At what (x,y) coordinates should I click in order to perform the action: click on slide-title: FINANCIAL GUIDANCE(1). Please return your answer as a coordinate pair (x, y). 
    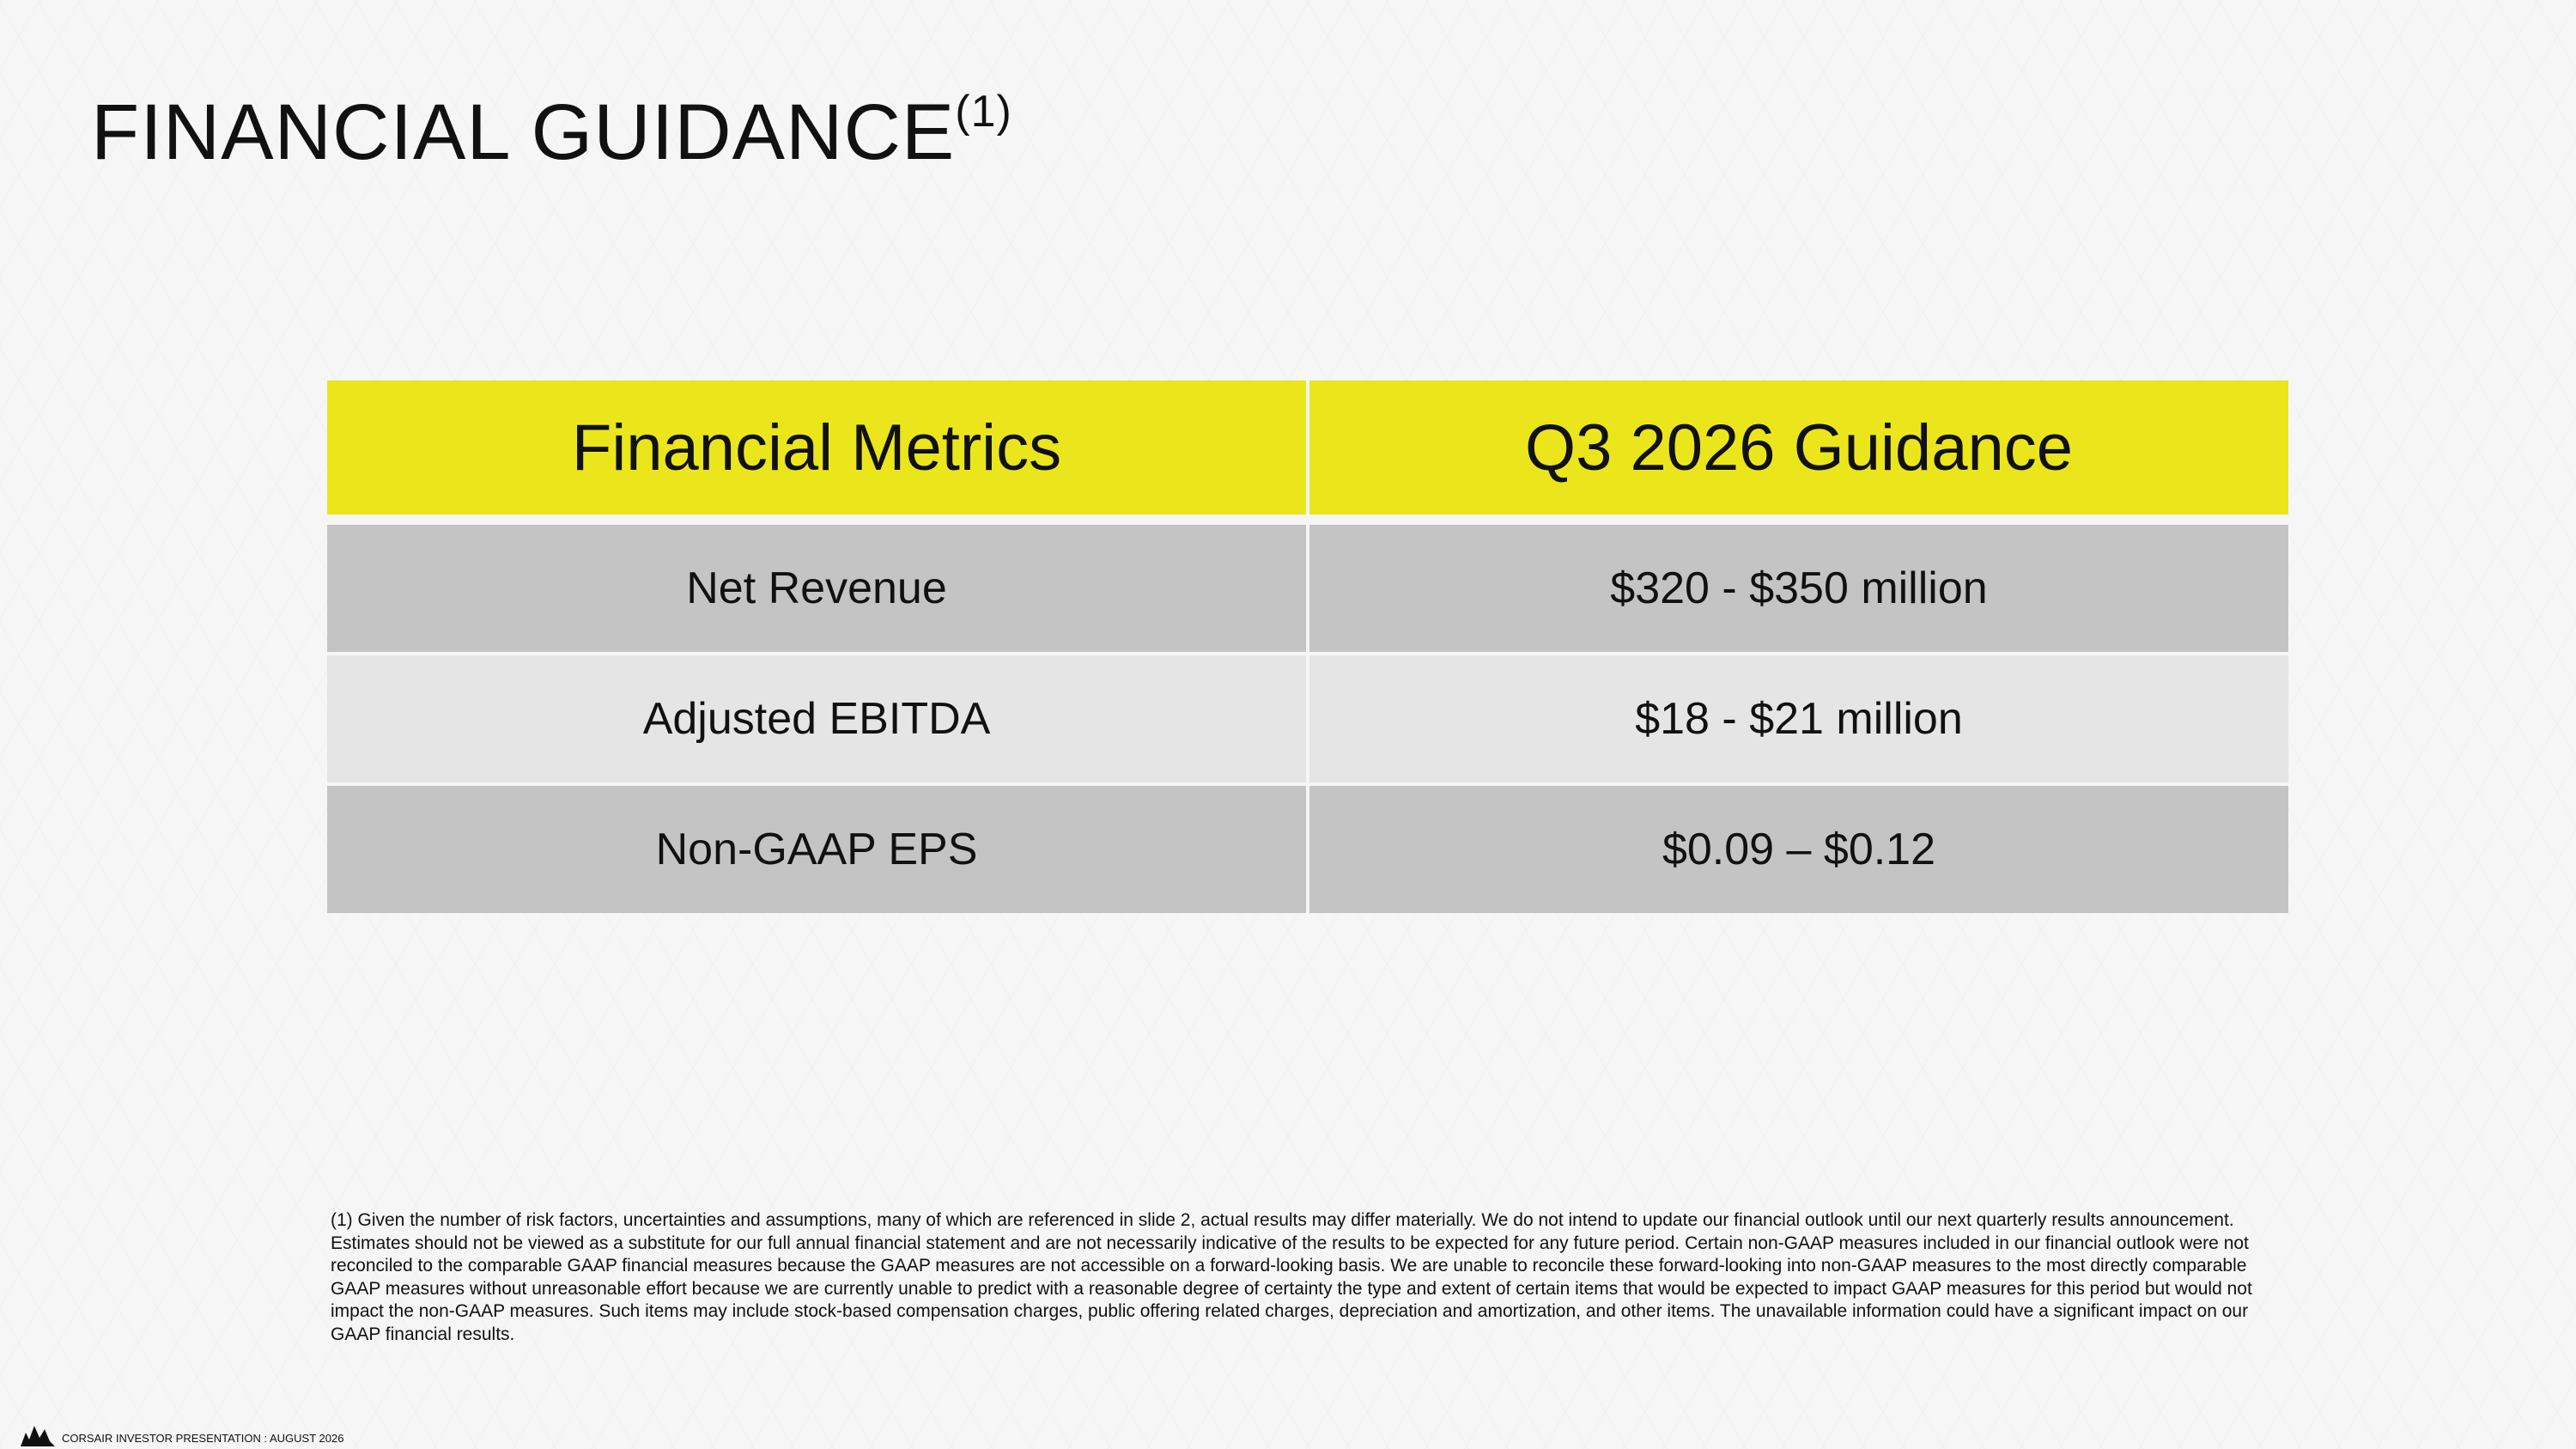
    Looking at the image, I should click on (552, 132).